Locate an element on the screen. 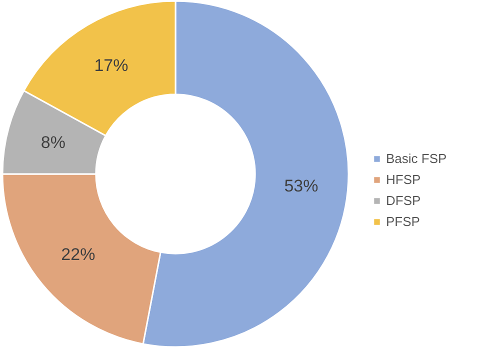 This screenshot has height=347, width=498. legend-label: HFSP is located at coordinates (403, 179).